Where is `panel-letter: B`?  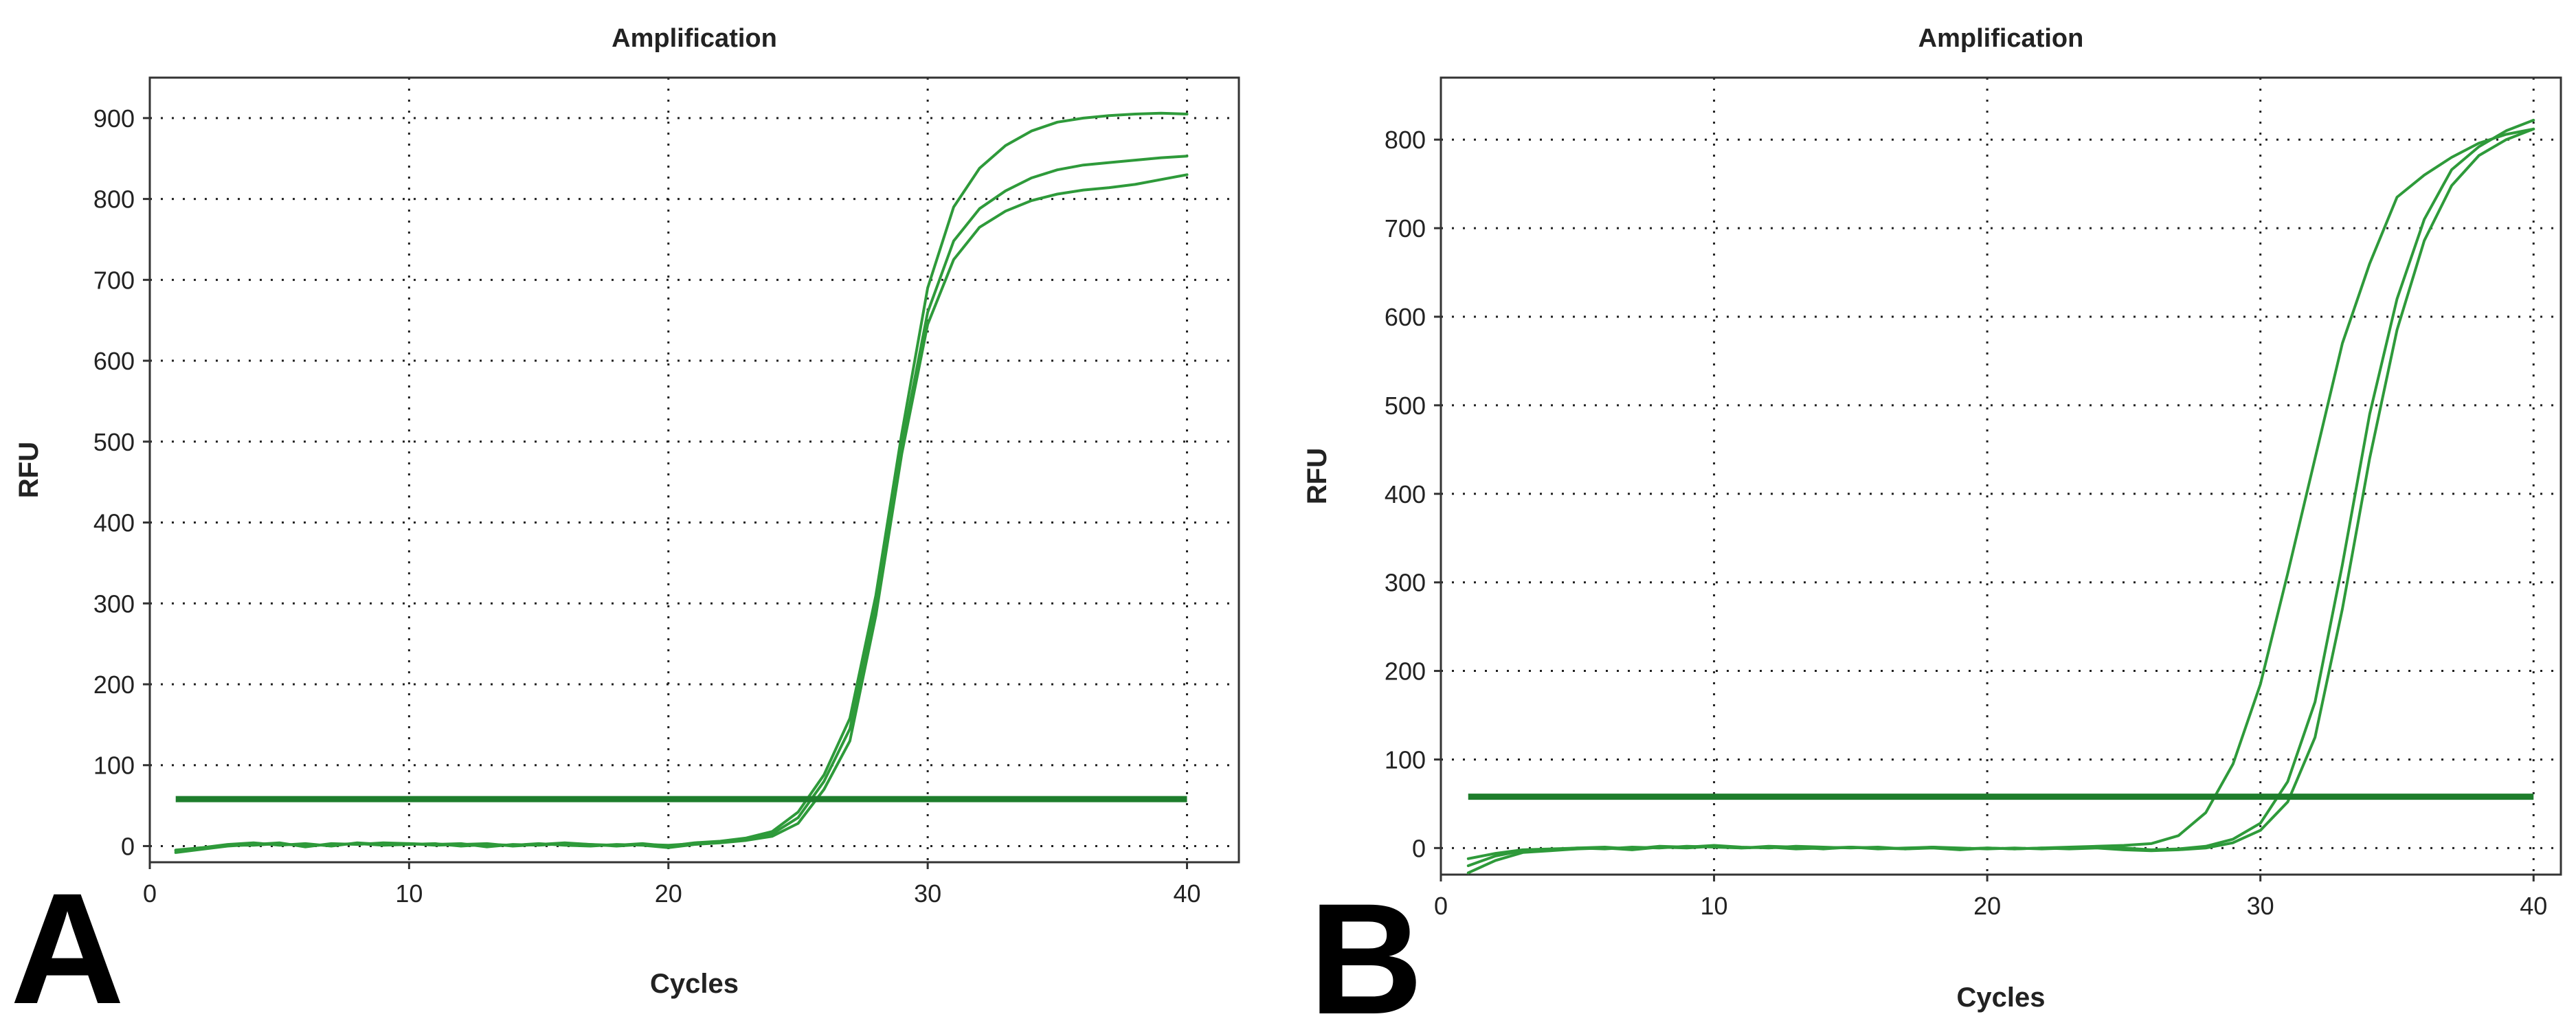 panel-letter: B is located at coordinates (1366, 952).